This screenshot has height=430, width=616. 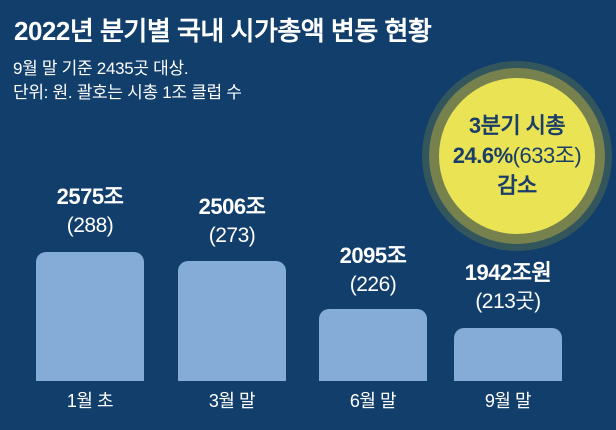 What do you see at coordinates (90, 401) in the screenshot?
I see `x-axis-label-jan: 1월 초` at bounding box center [90, 401].